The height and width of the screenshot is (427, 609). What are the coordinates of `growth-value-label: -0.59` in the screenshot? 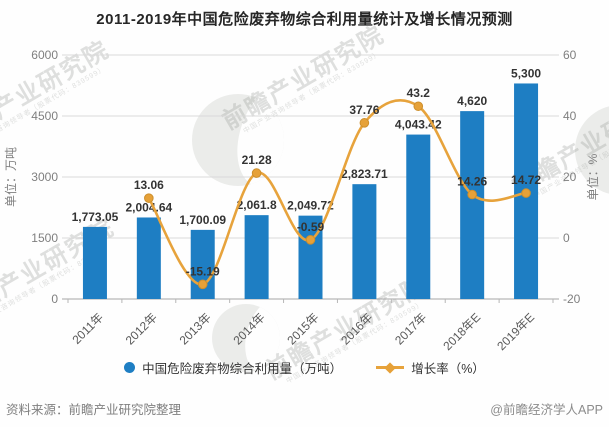 It's located at (311, 227).